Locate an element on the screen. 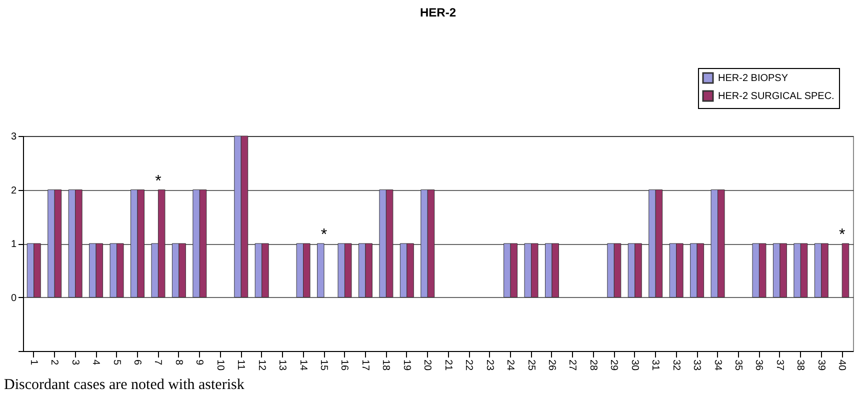 This screenshot has height=402, width=866. x-tick-label: 15 is located at coordinates (324, 366).